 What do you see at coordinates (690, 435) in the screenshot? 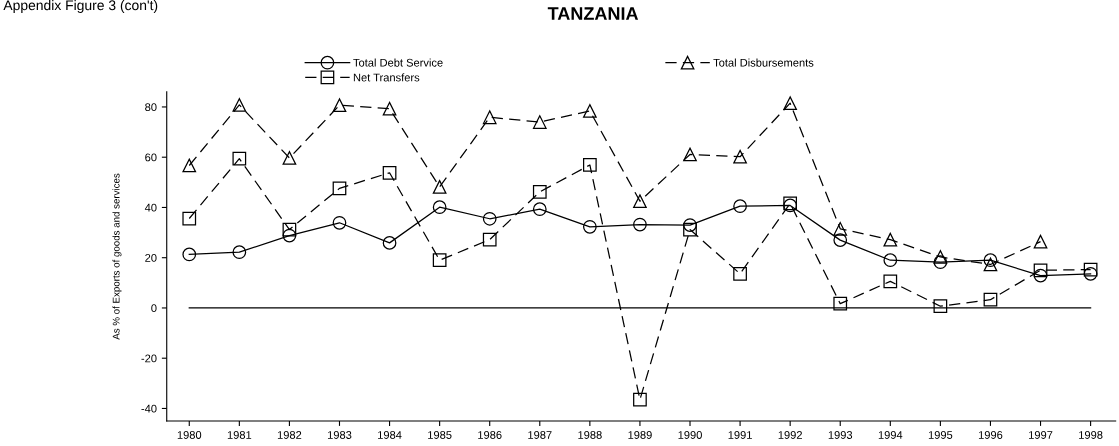
I see `x-tick-label: 1990` at bounding box center [690, 435].